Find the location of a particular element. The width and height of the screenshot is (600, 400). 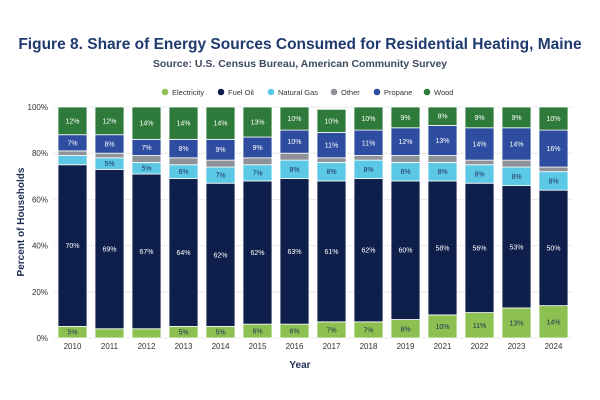

x-axis-title: Year is located at coordinates (299, 365).